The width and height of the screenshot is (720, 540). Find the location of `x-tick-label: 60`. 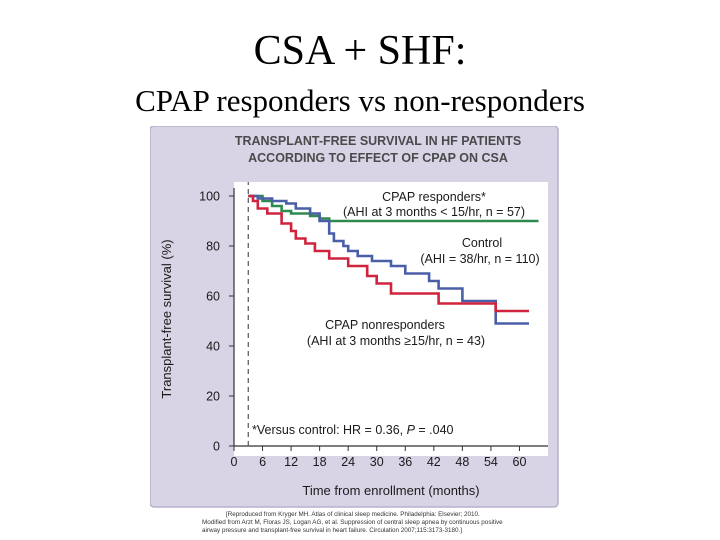

x-tick-label: 60 is located at coordinates (520, 462).